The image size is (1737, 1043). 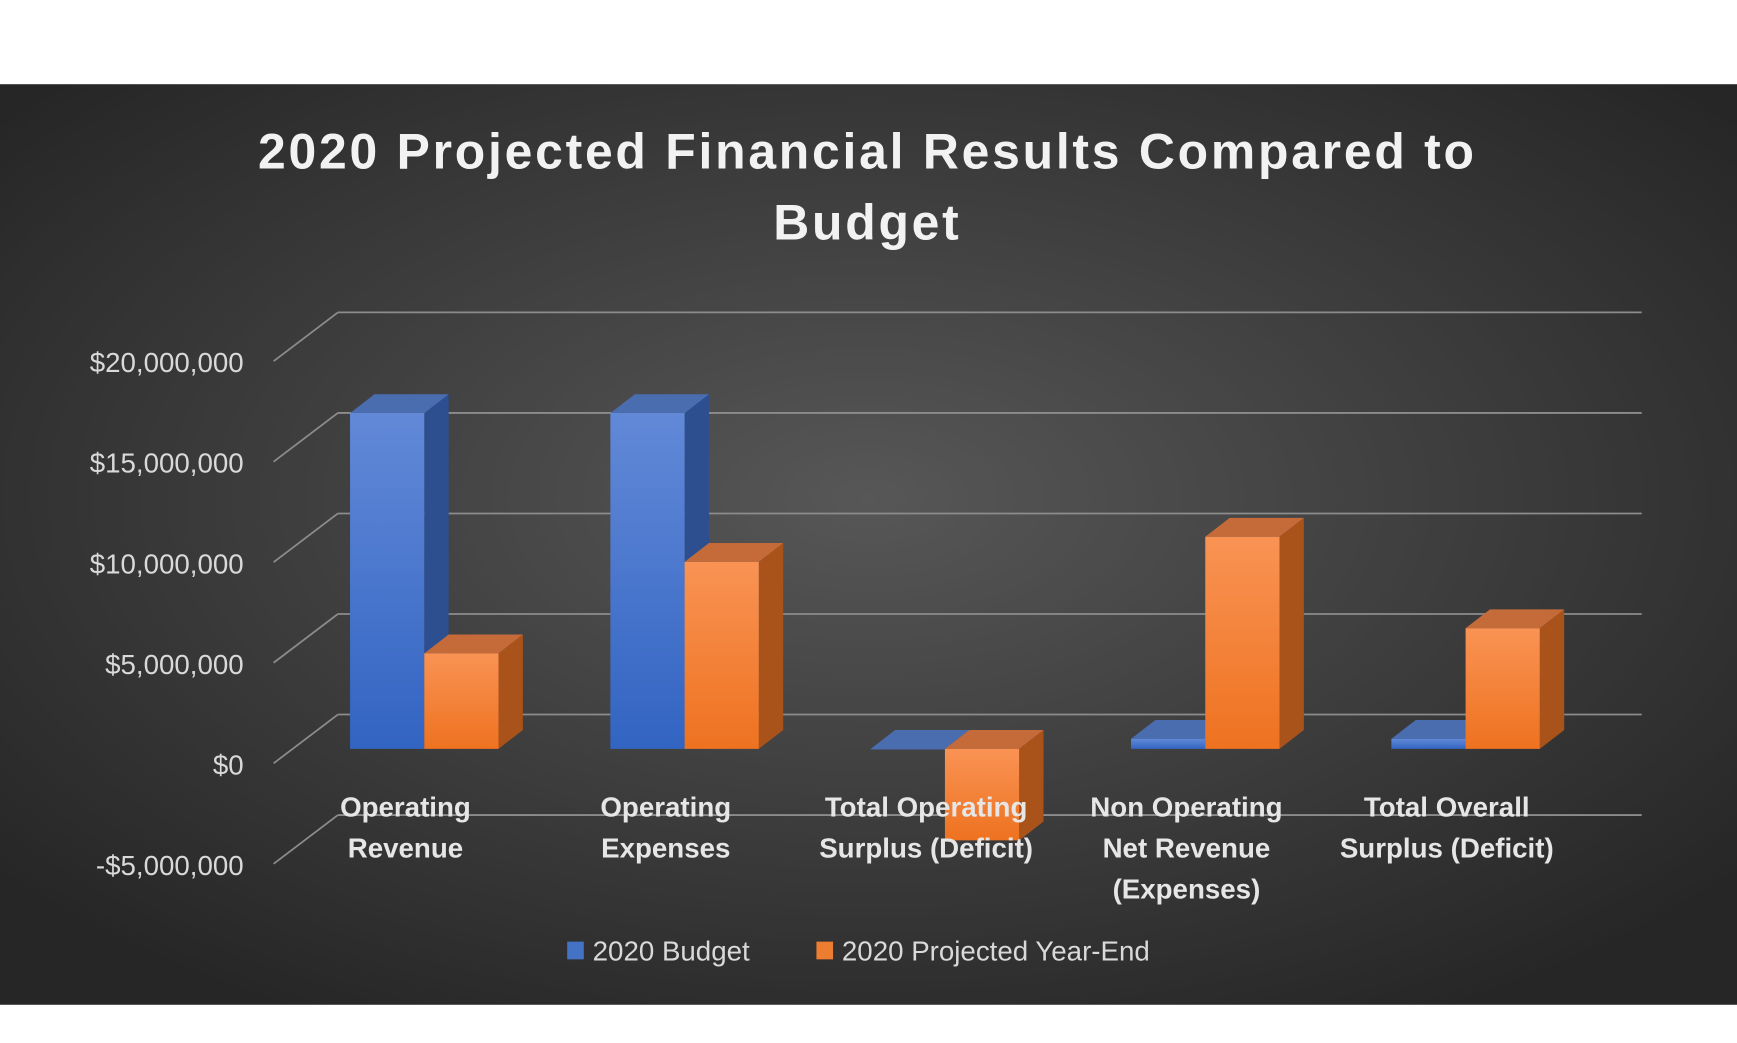 What do you see at coordinates (228, 764) in the screenshot?
I see `y-tick-label: $0` at bounding box center [228, 764].